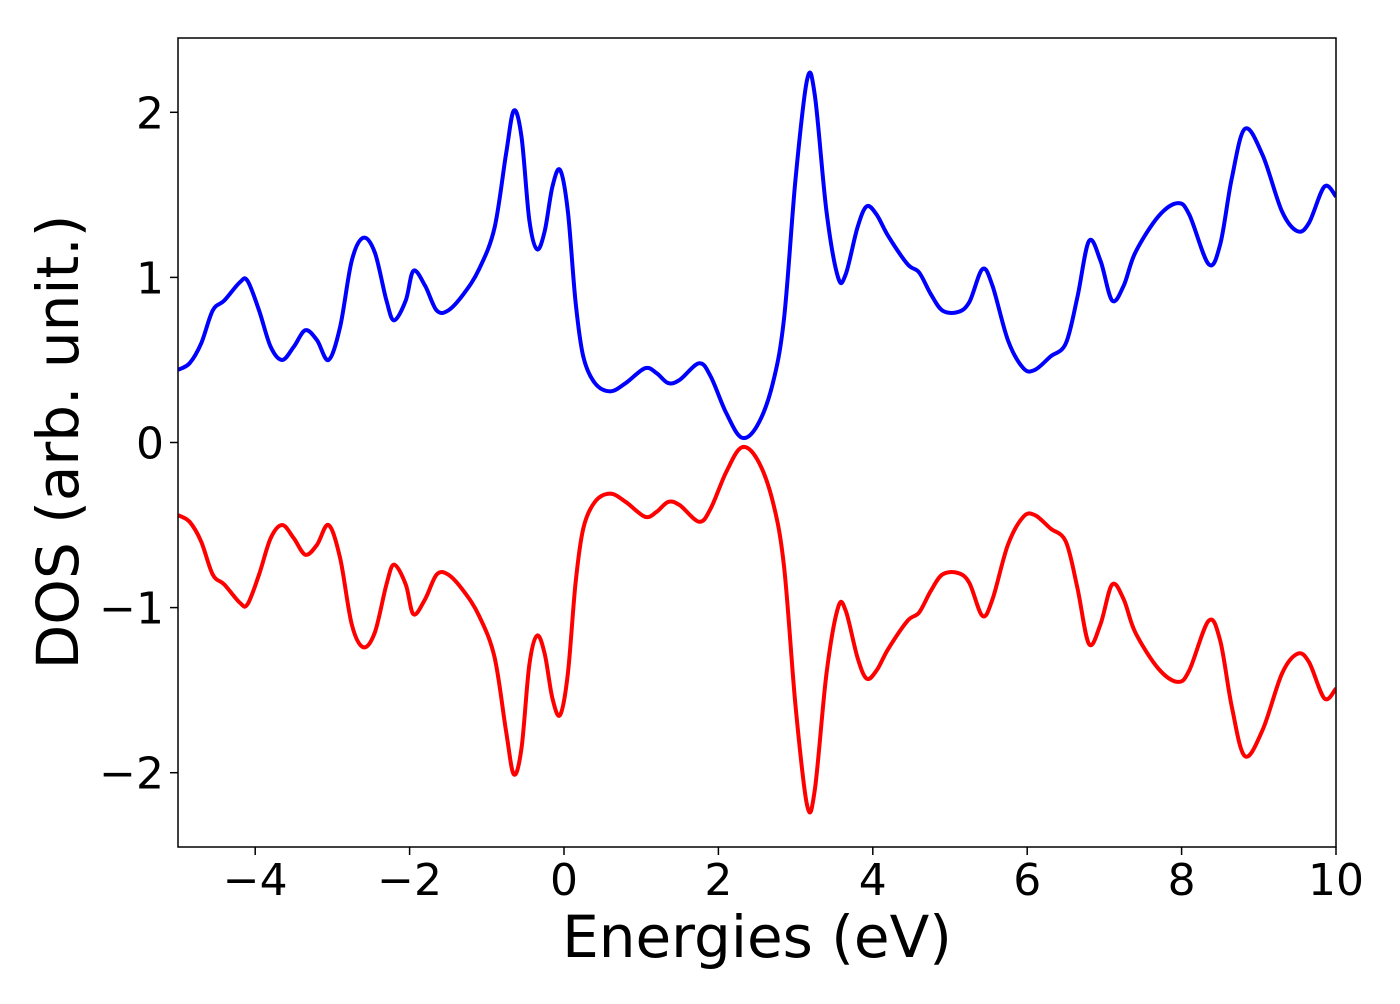  Describe the element at coordinates (873, 880) in the screenshot. I see `x-tick-label: 4` at that location.